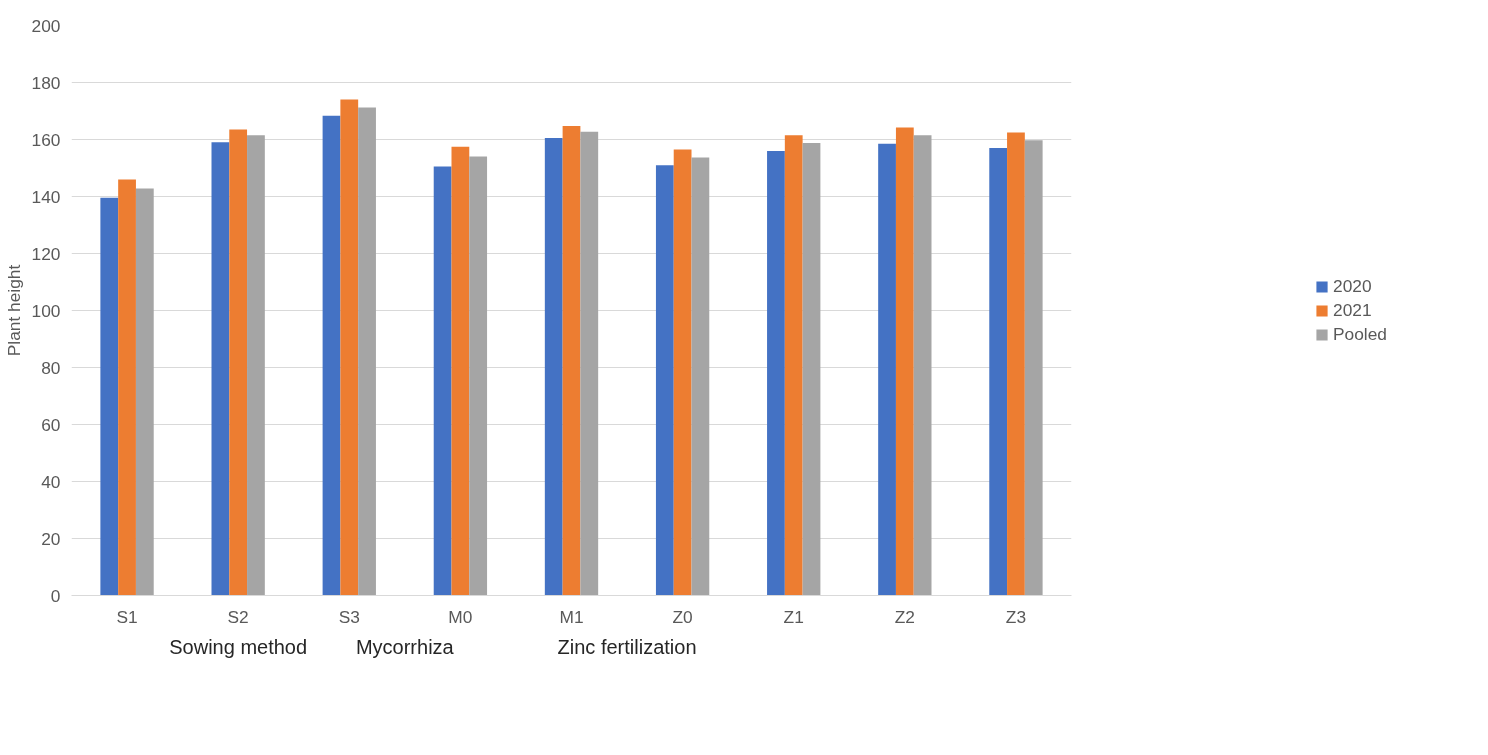 The height and width of the screenshot is (755, 1488). Describe the element at coordinates (51, 481) in the screenshot. I see `y-tick-label: 40` at that location.